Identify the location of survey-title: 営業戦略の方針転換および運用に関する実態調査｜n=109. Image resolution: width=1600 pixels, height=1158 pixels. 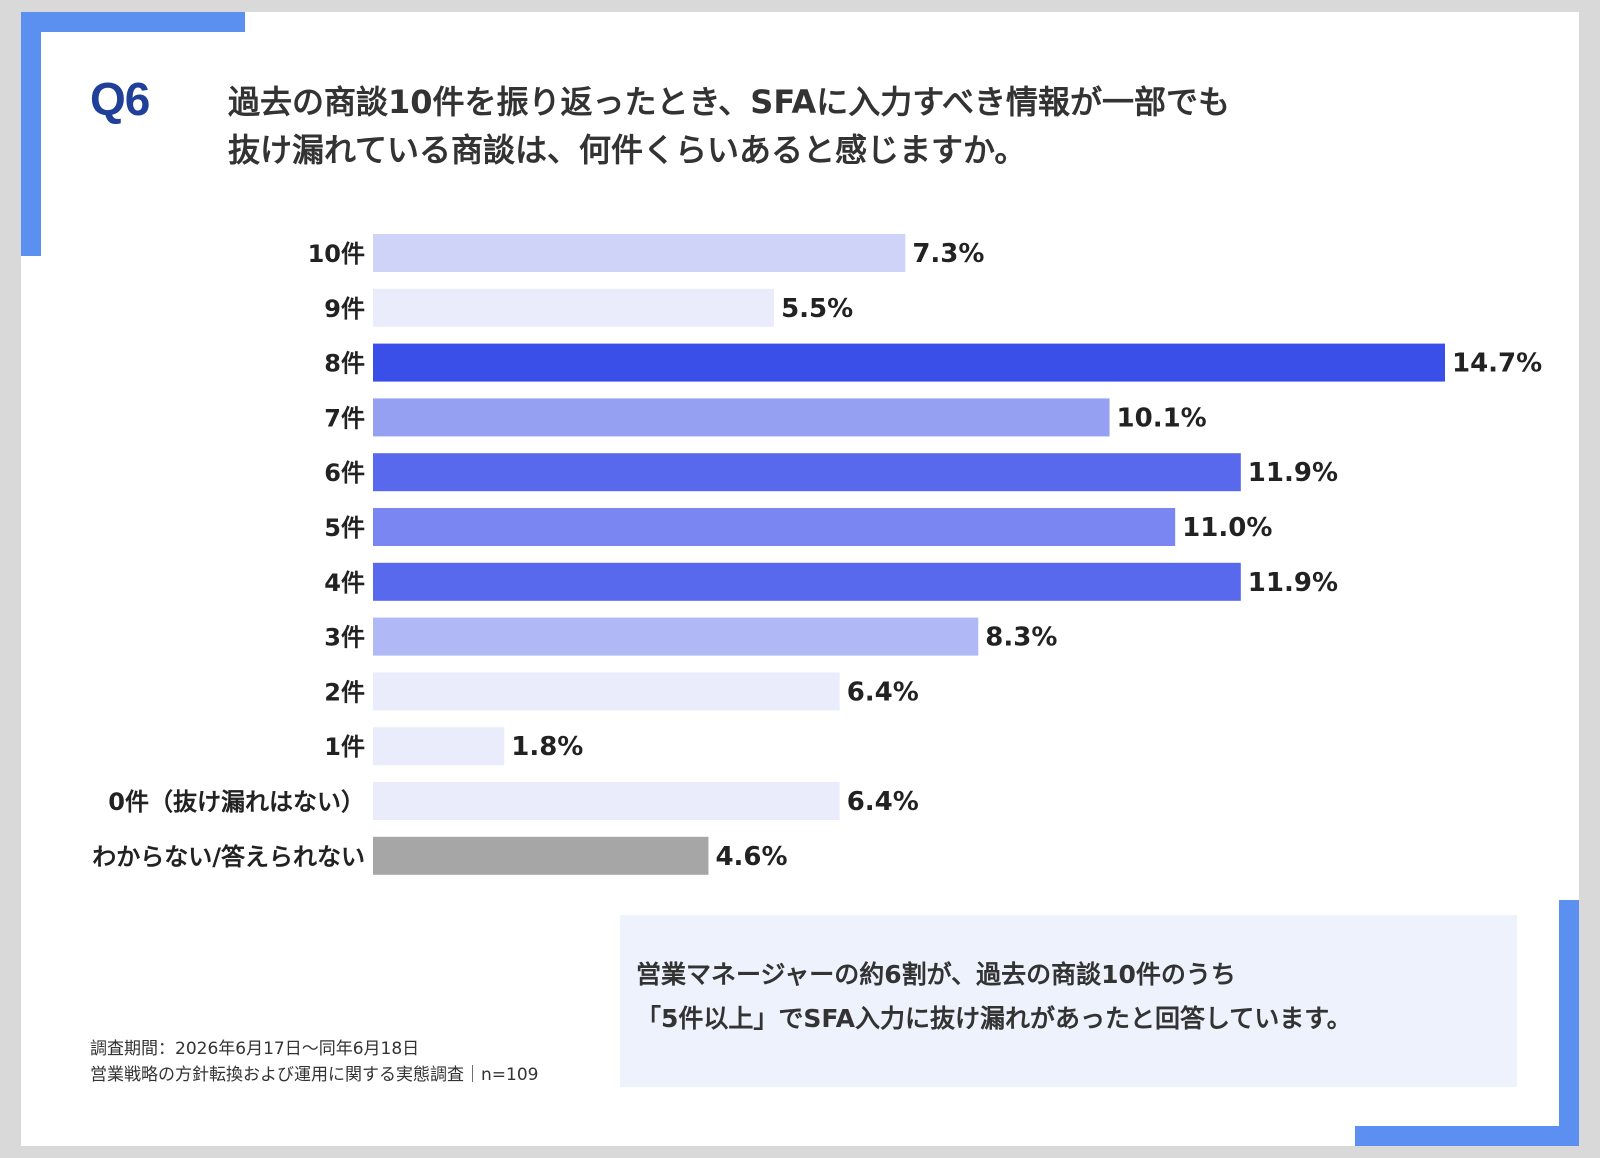
(314, 1075).